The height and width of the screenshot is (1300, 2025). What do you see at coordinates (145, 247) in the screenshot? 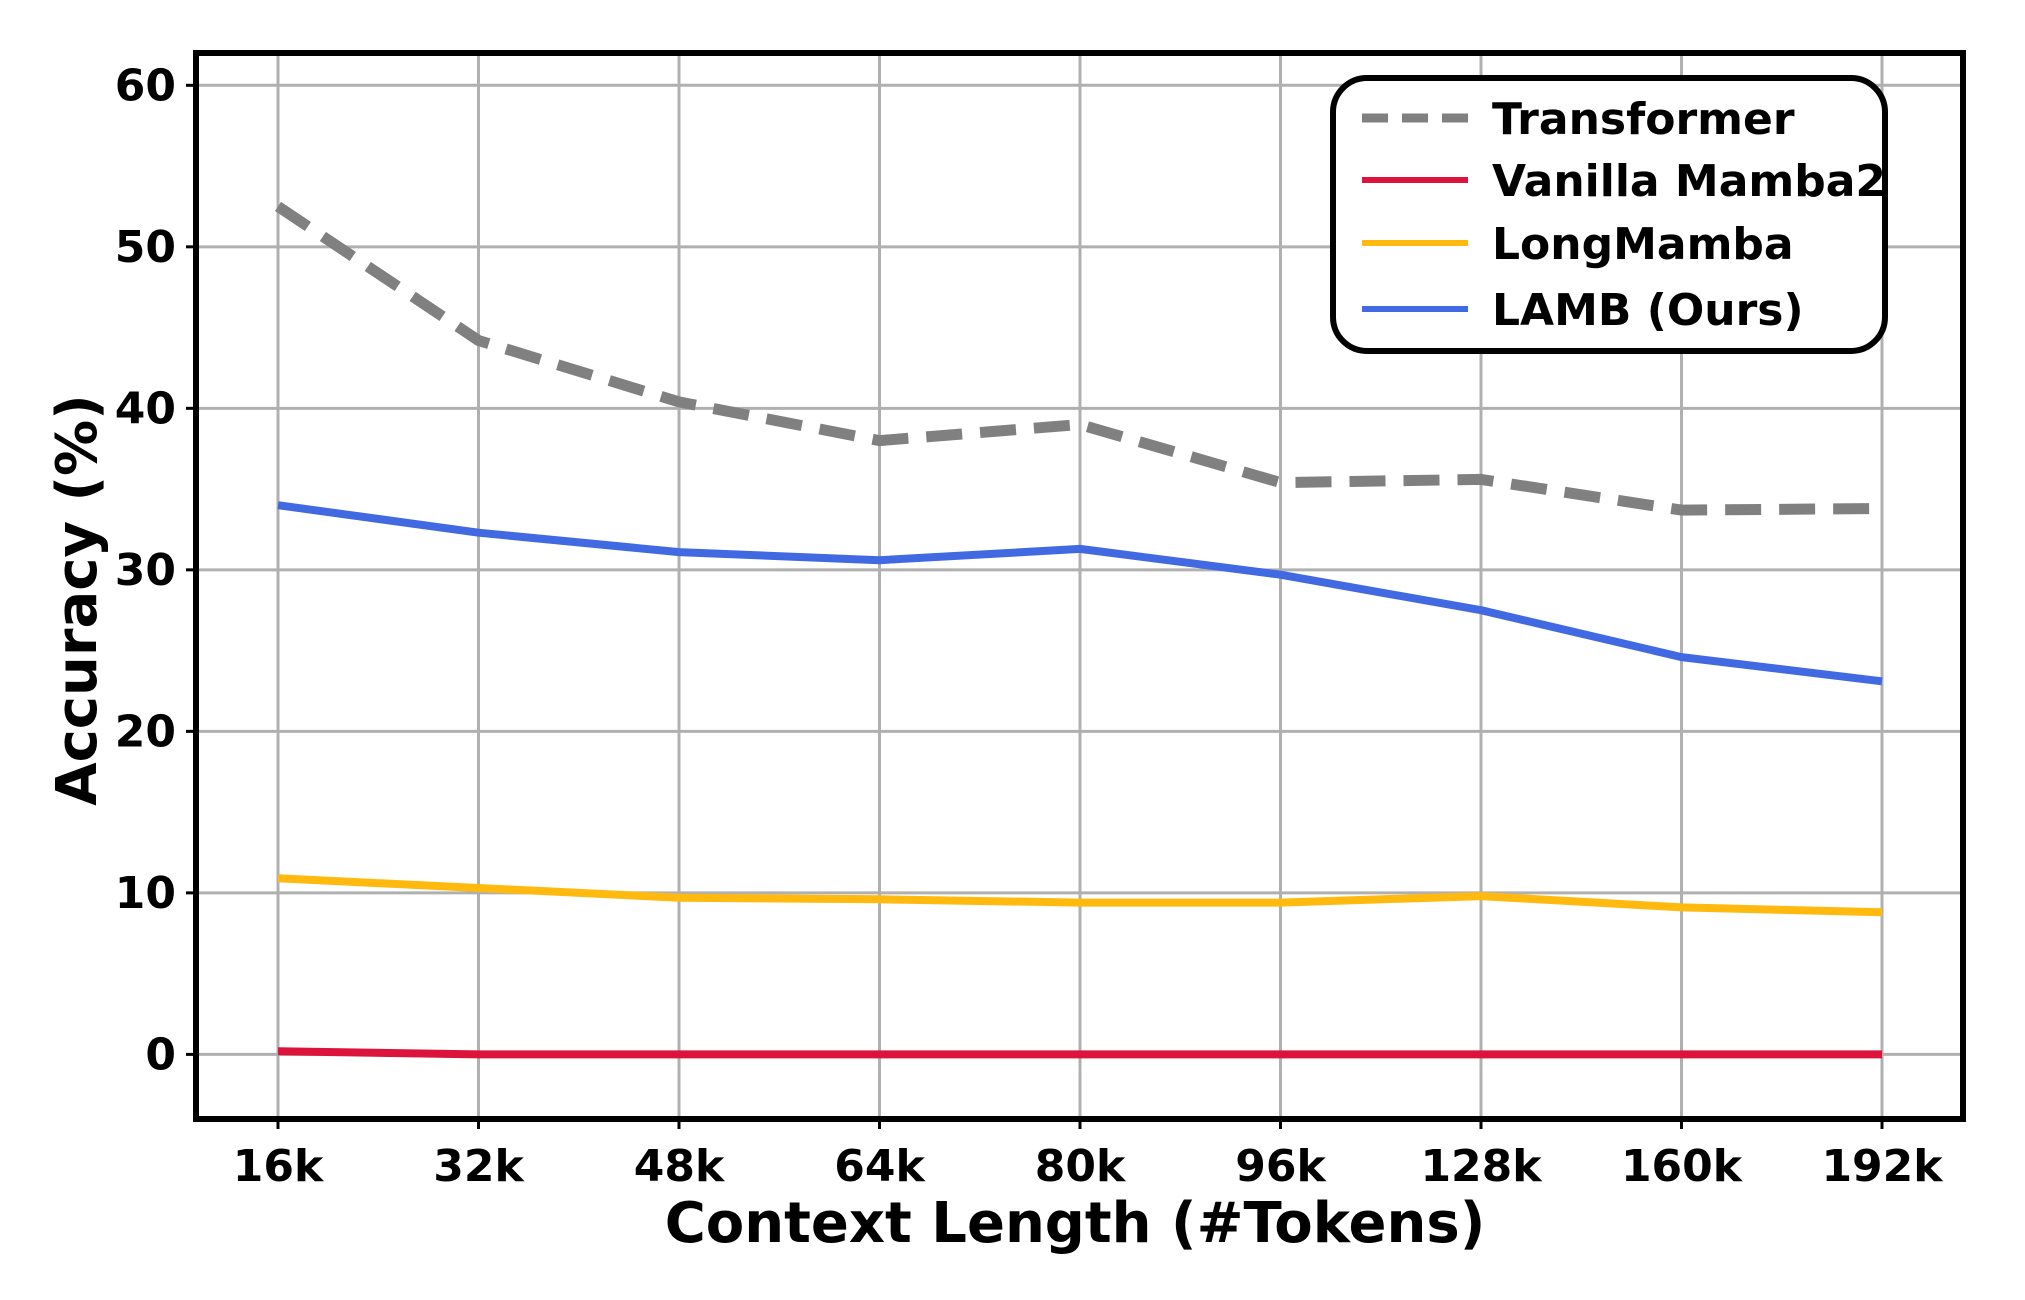
I see `y-tick-label: 50` at bounding box center [145, 247].